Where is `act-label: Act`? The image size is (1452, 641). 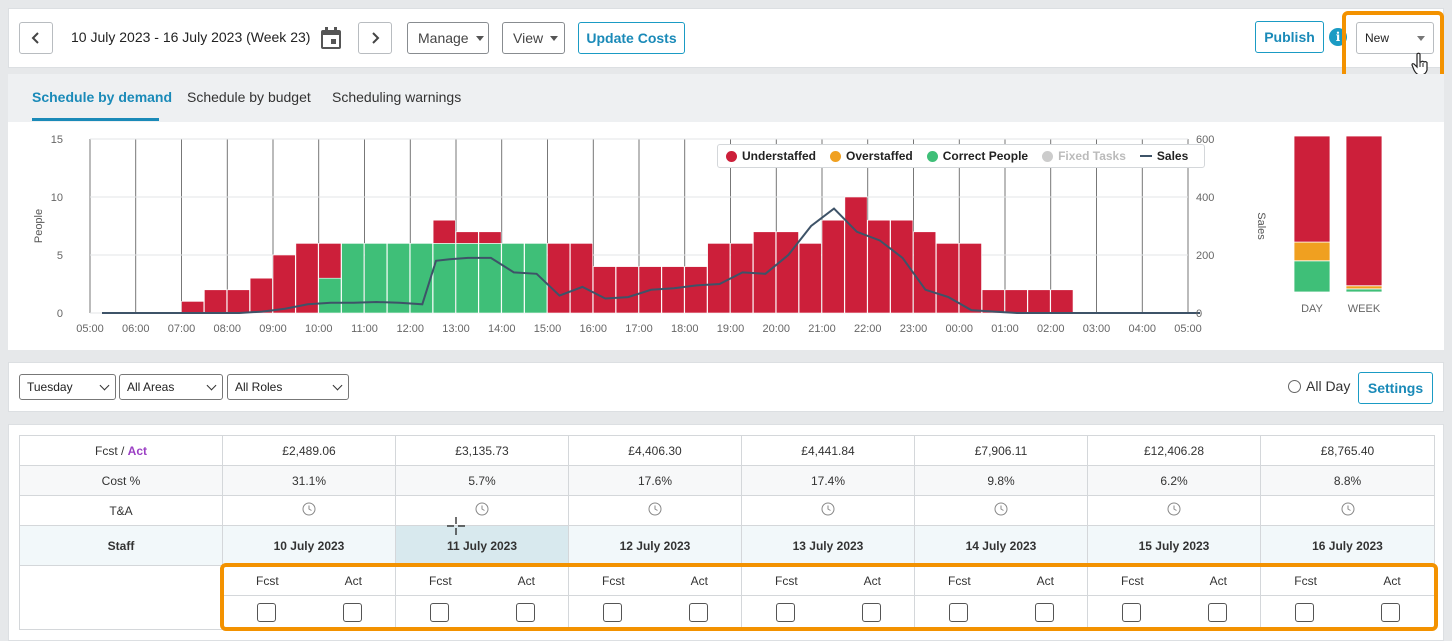
act-label: Act is located at coordinates (137, 450).